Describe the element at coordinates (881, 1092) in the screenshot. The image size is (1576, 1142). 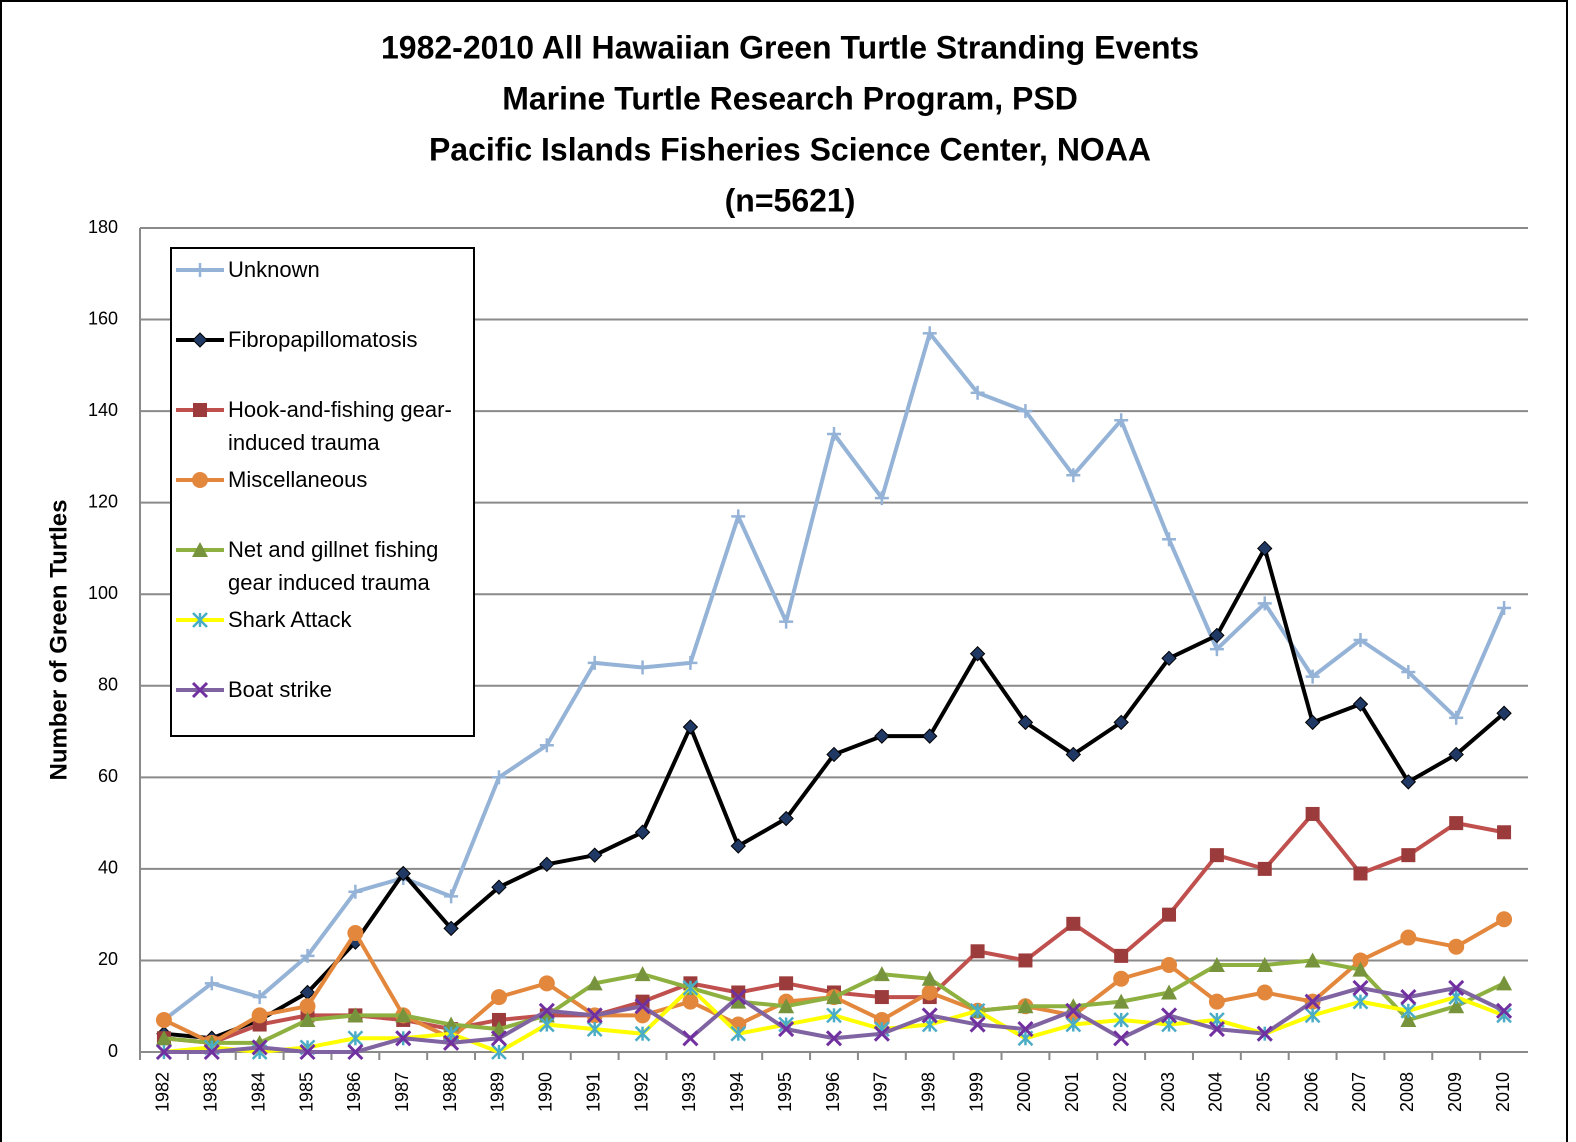
I see `x-tick-label: 1997` at that location.